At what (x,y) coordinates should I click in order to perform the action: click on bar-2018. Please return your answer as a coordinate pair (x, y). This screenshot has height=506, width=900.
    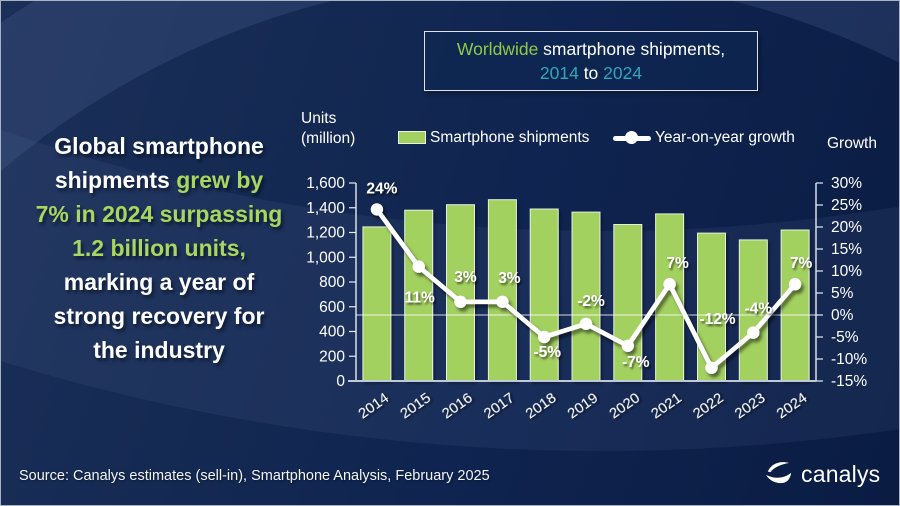
    Looking at the image, I should click on (544, 295).